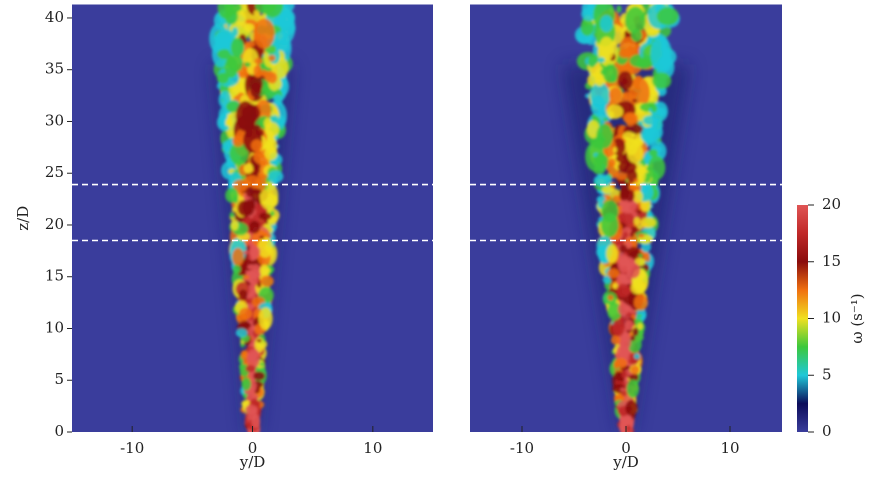  Describe the element at coordinates (831, 318) in the screenshot. I see `colorbar-tick-label: 10` at that location.